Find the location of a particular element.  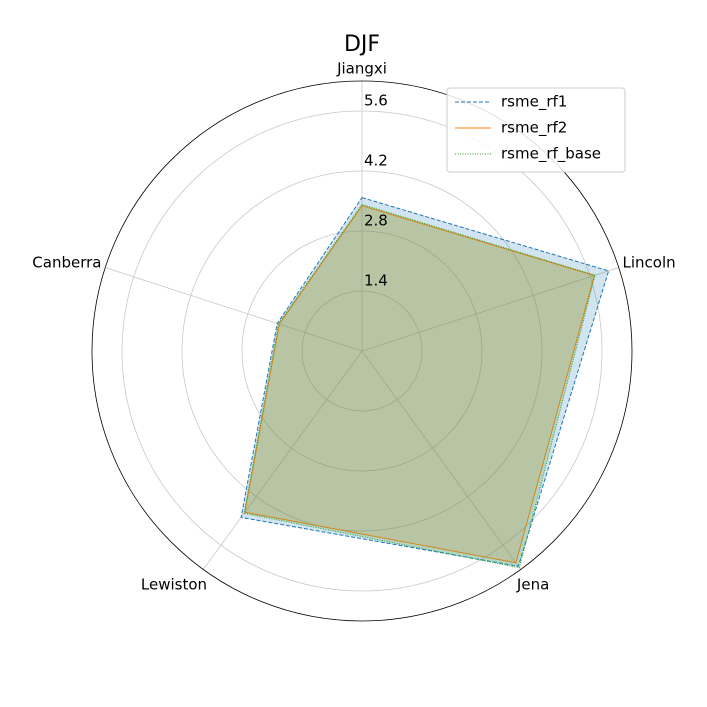

category-label: Jena is located at coordinates (532, 584).